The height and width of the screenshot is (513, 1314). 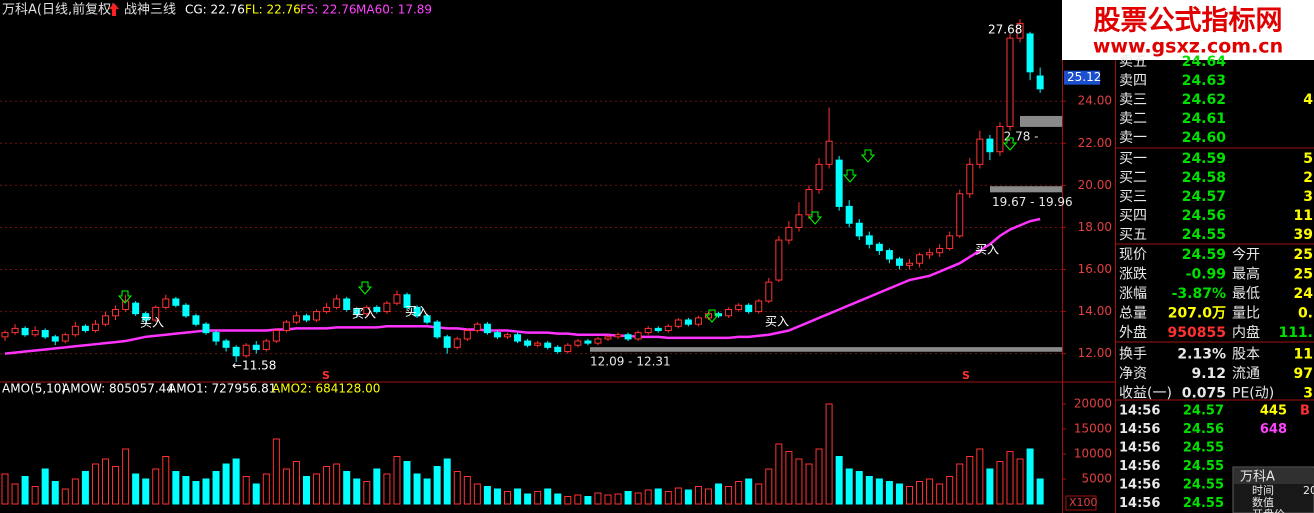 I want to click on chart-annotation: 买入, so click(x=987, y=250).